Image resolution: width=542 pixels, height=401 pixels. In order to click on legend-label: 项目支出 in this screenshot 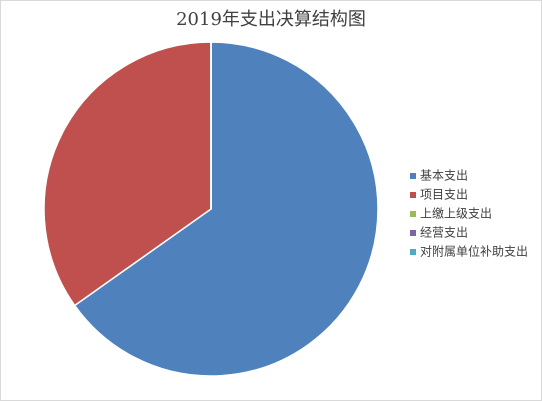, I will do `click(444, 195)`.